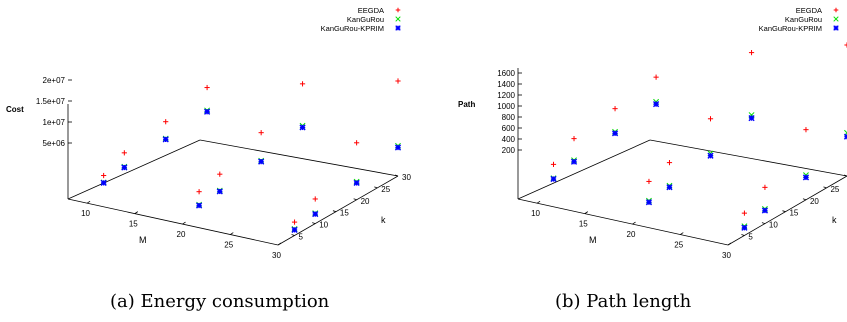  Describe the element at coordinates (506, 106) in the screenshot. I see `z-tick-label: 1000` at that location.